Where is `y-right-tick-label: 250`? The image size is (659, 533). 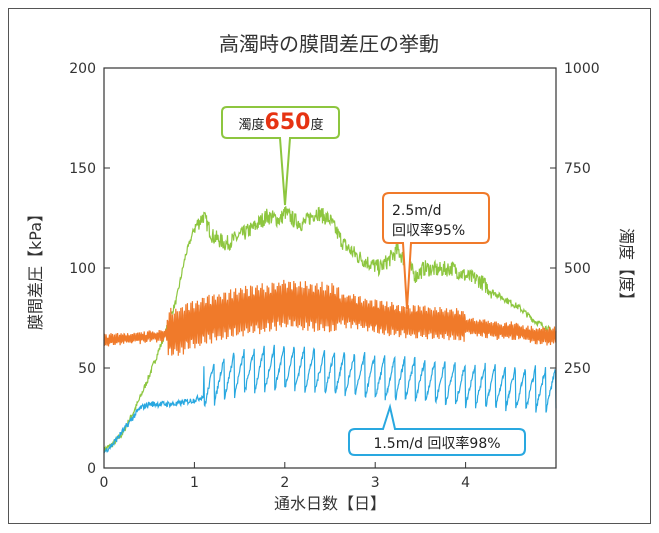 y-right-tick-label: 250 is located at coordinates (577, 369).